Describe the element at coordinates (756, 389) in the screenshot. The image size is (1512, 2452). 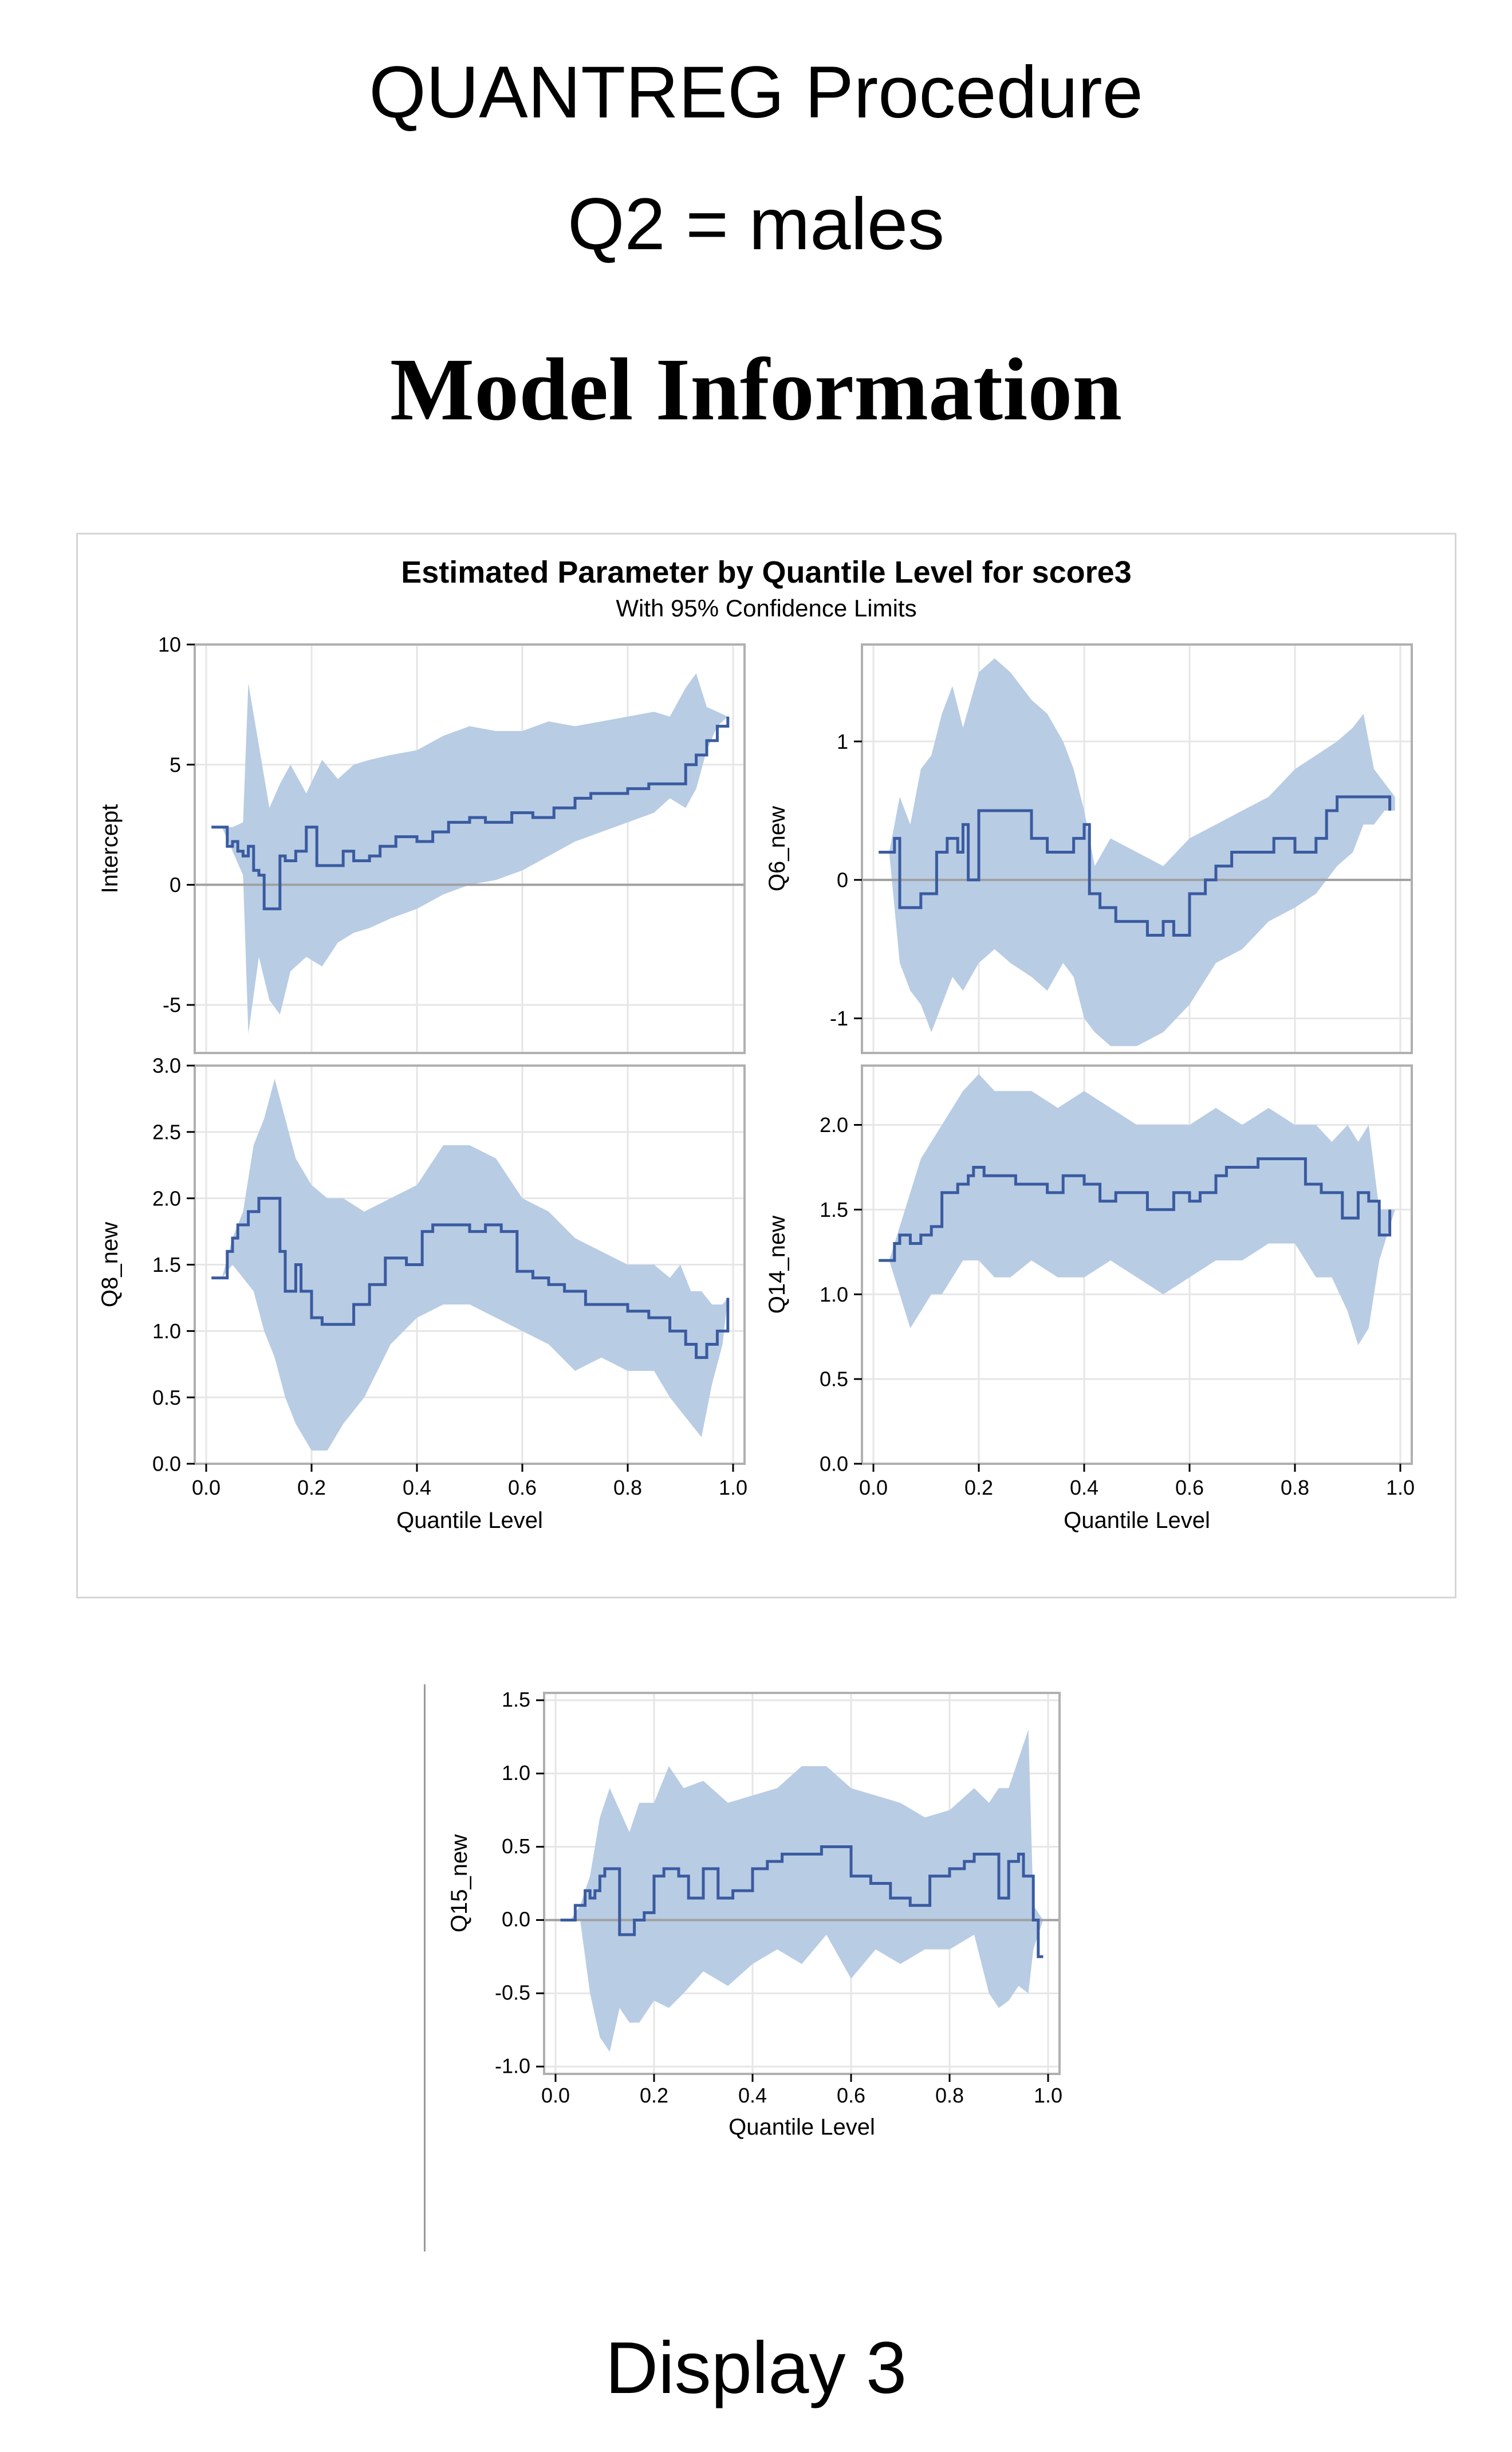
I see `section-heading: Model Information` at that location.